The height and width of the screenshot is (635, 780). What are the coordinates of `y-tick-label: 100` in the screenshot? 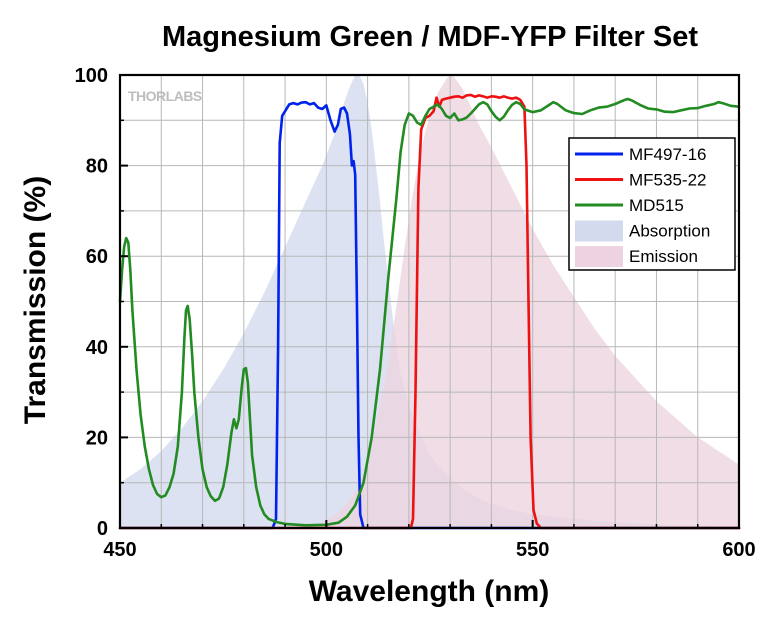 It's located at (91, 76).